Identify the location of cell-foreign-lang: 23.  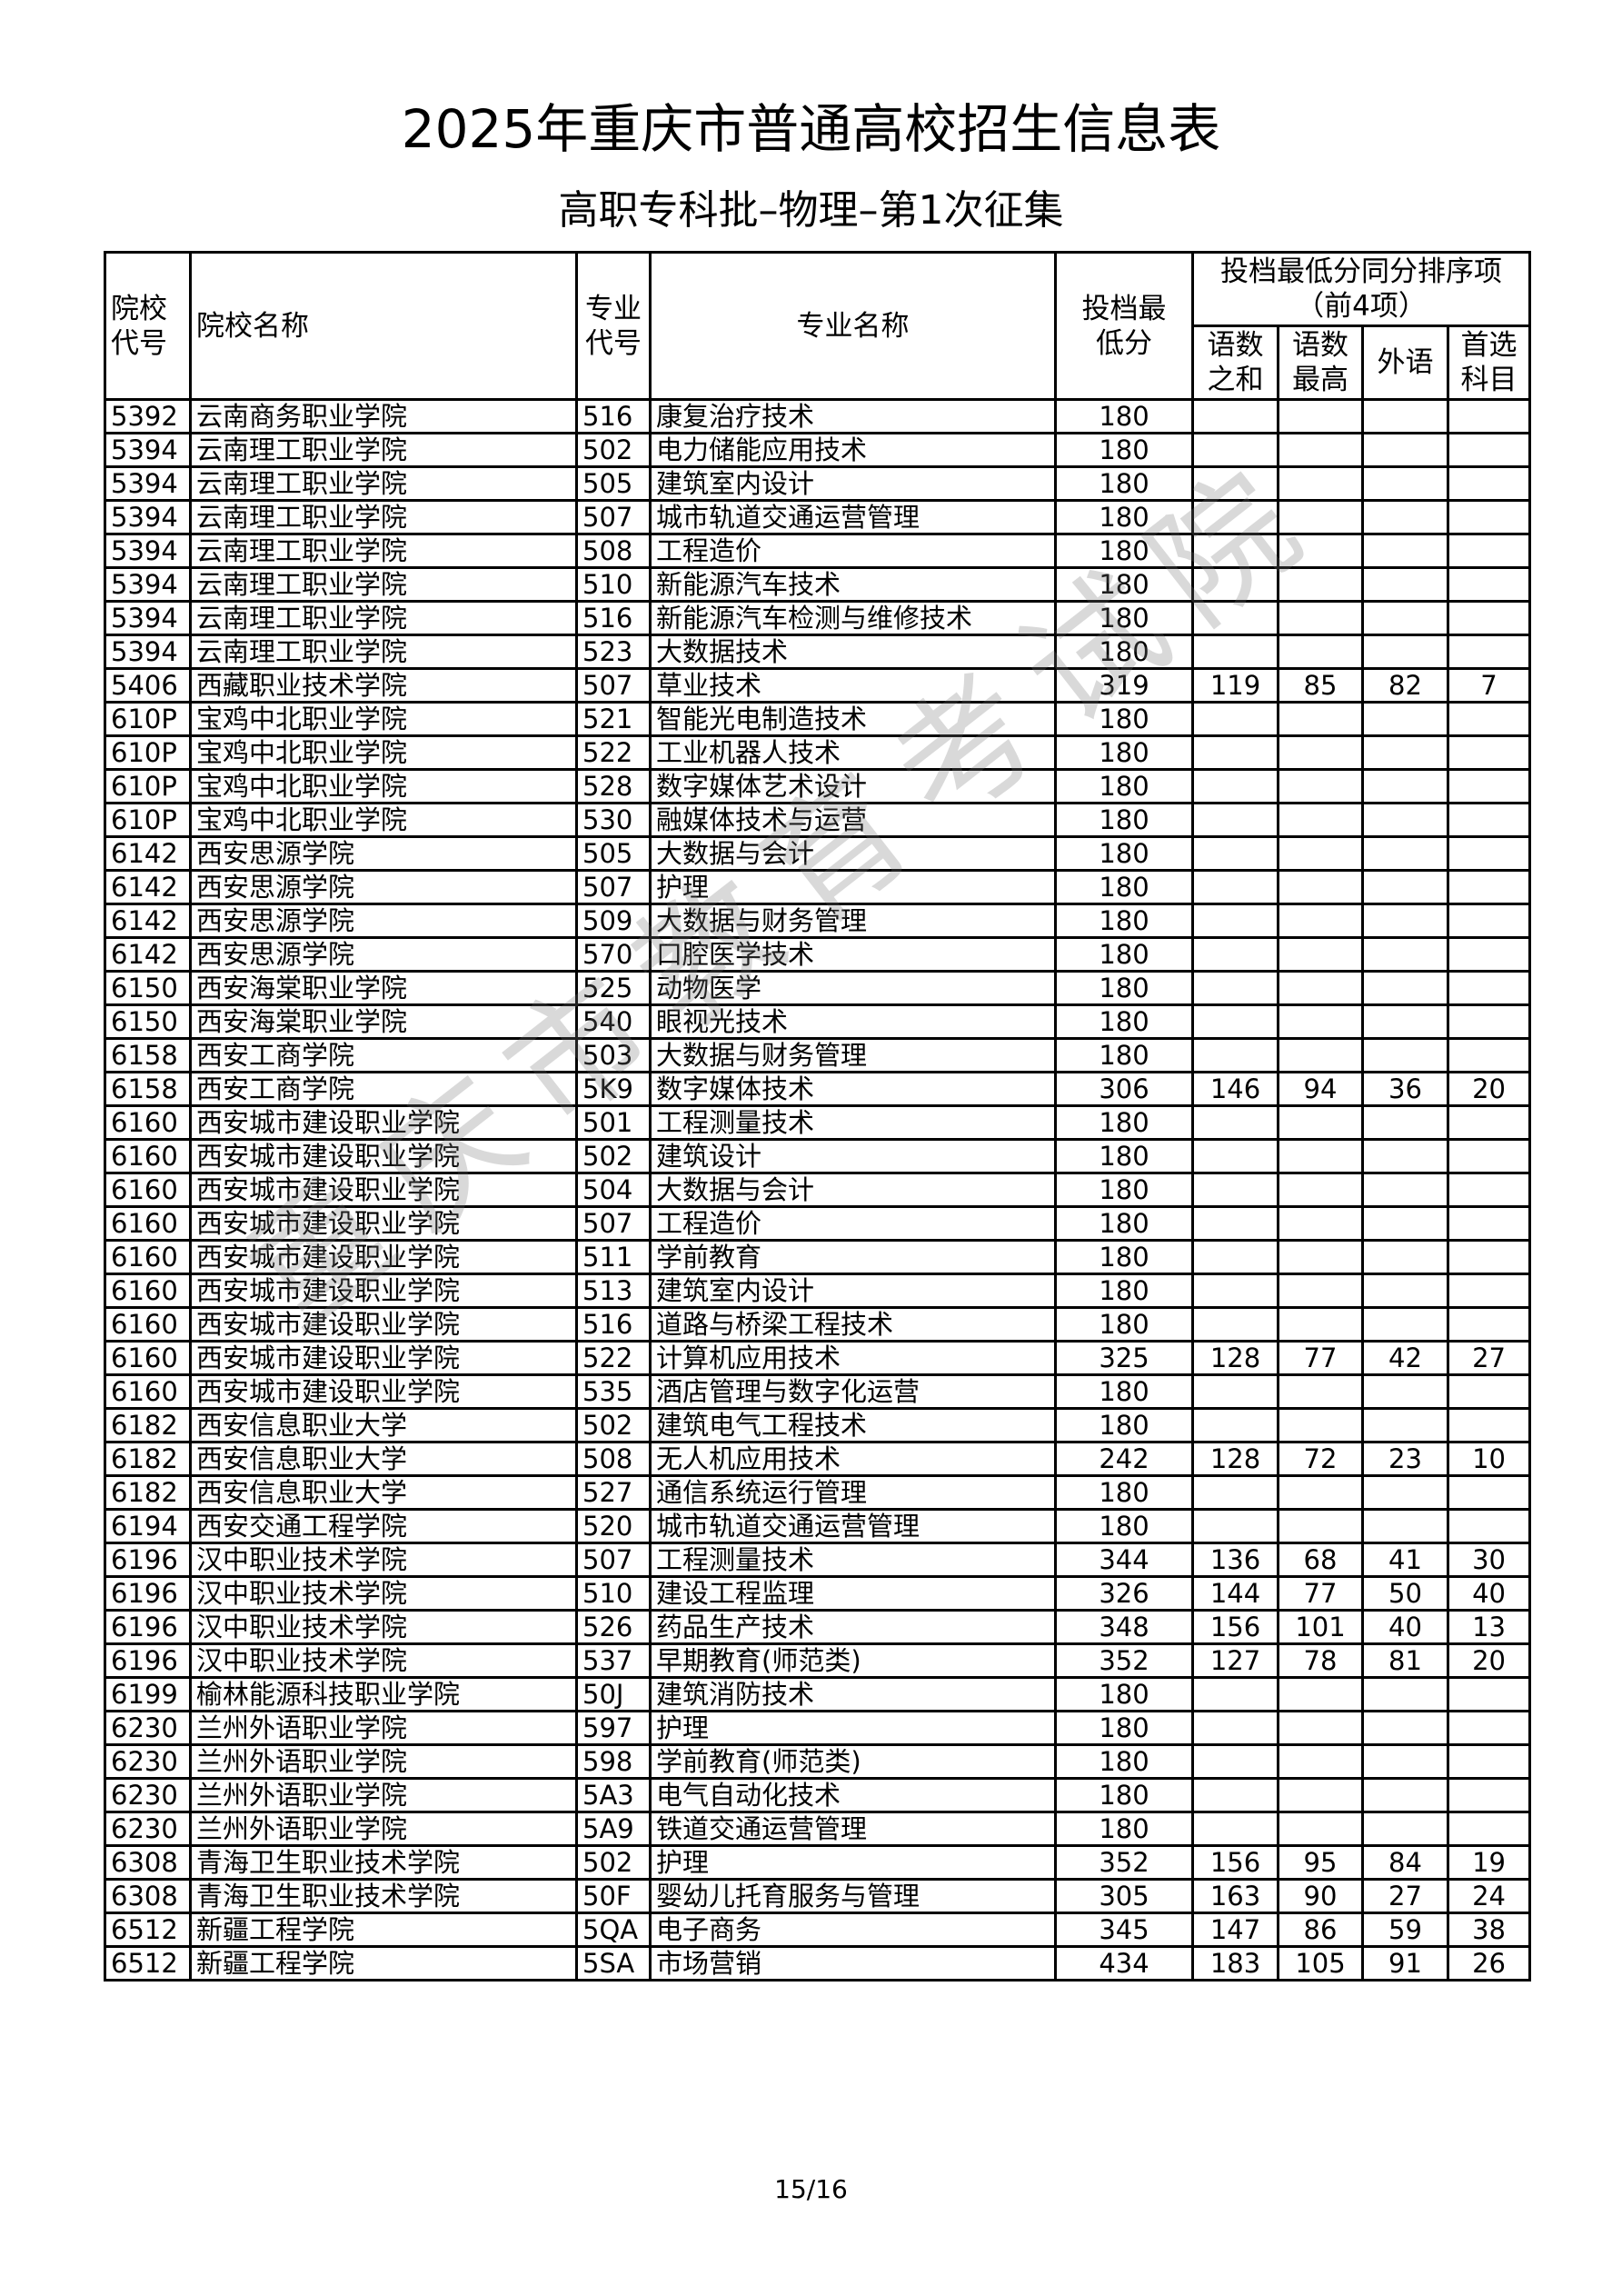
(1405, 1459).